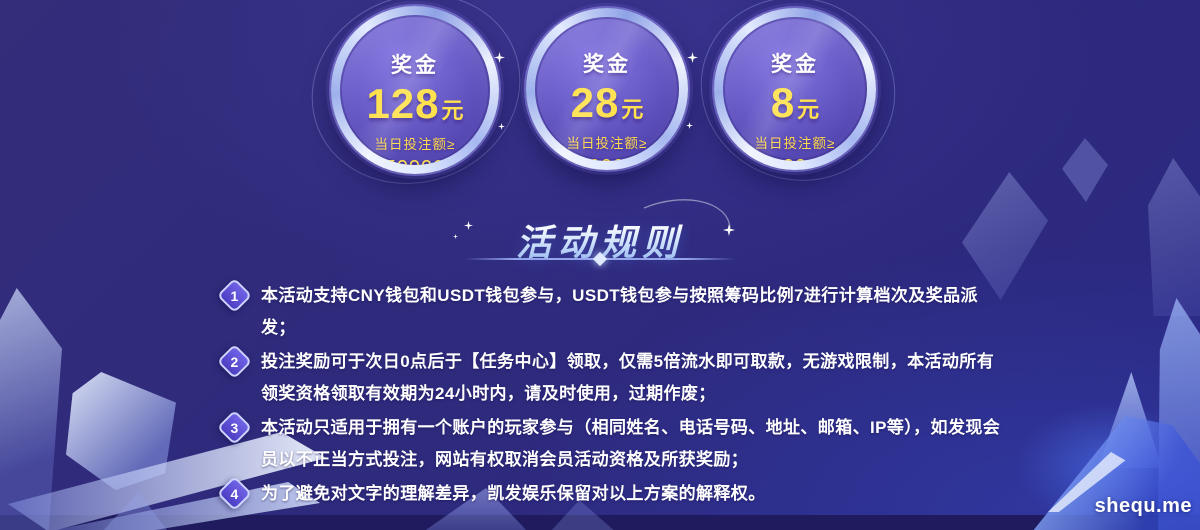 This screenshot has height=530, width=1200. I want to click on watermark: shequ.me, so click(1143, 506).